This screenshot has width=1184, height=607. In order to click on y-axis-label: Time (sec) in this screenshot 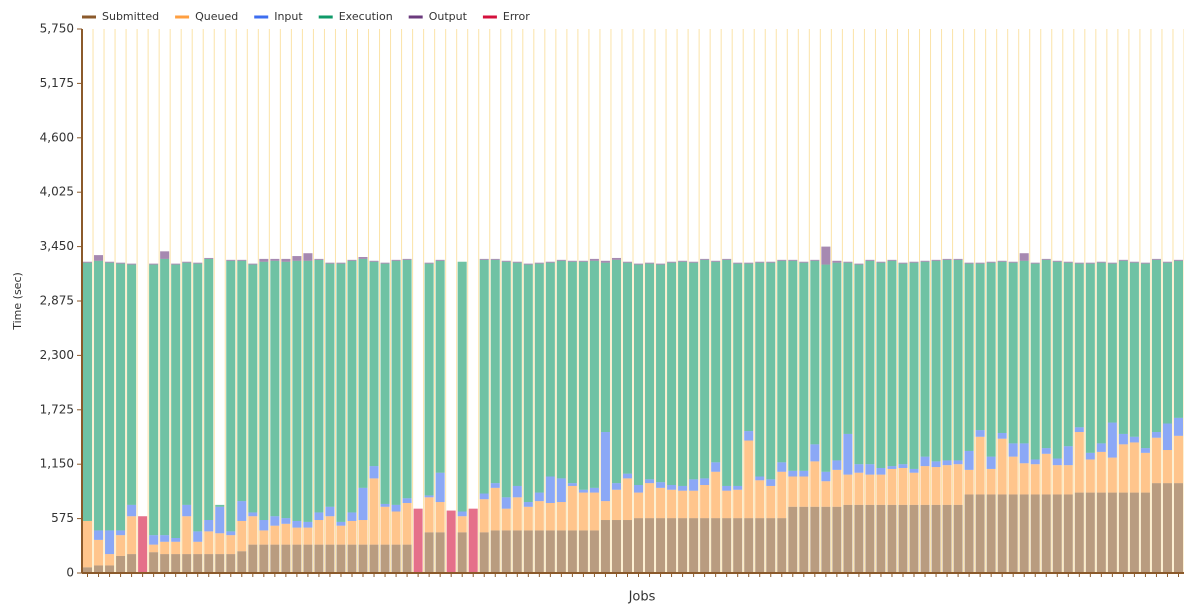, I will do `click(17, 301)`.